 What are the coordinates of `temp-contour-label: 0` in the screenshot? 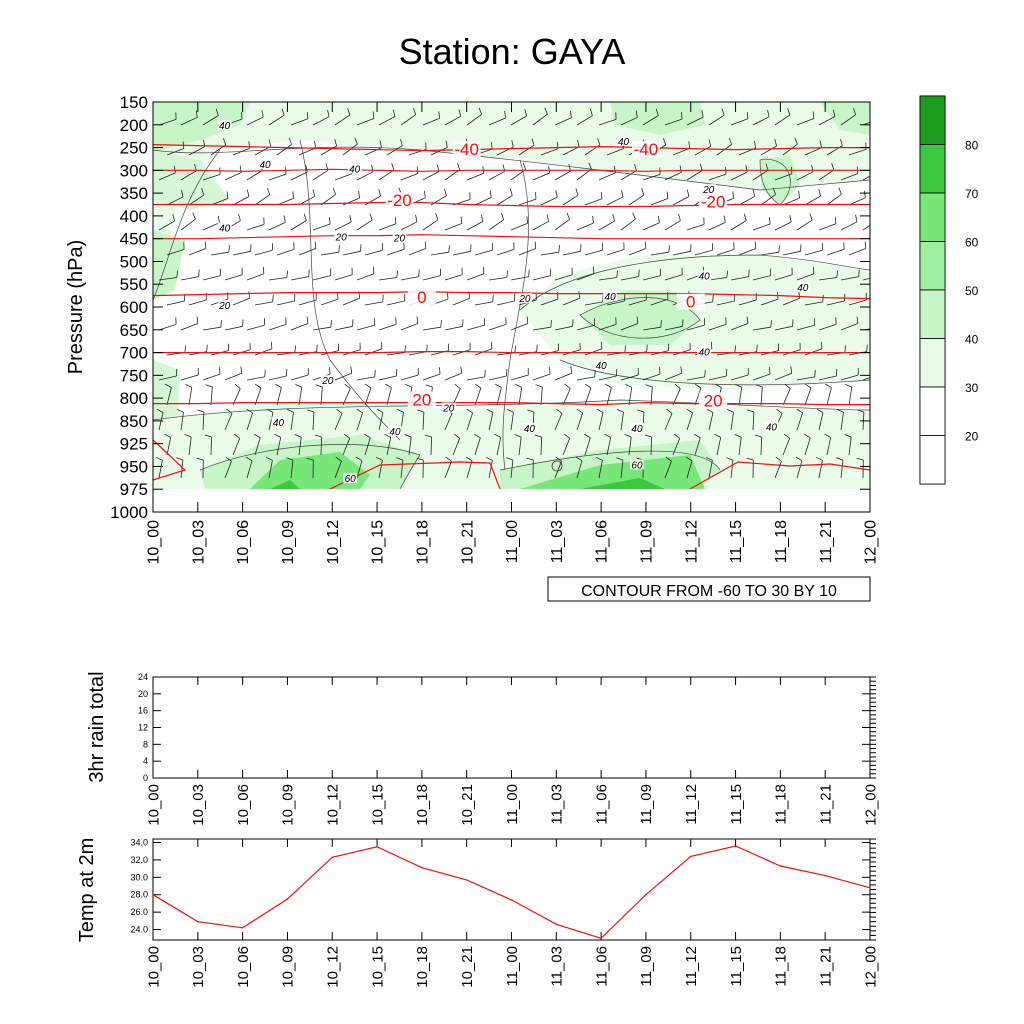 It's located at (421, 297).